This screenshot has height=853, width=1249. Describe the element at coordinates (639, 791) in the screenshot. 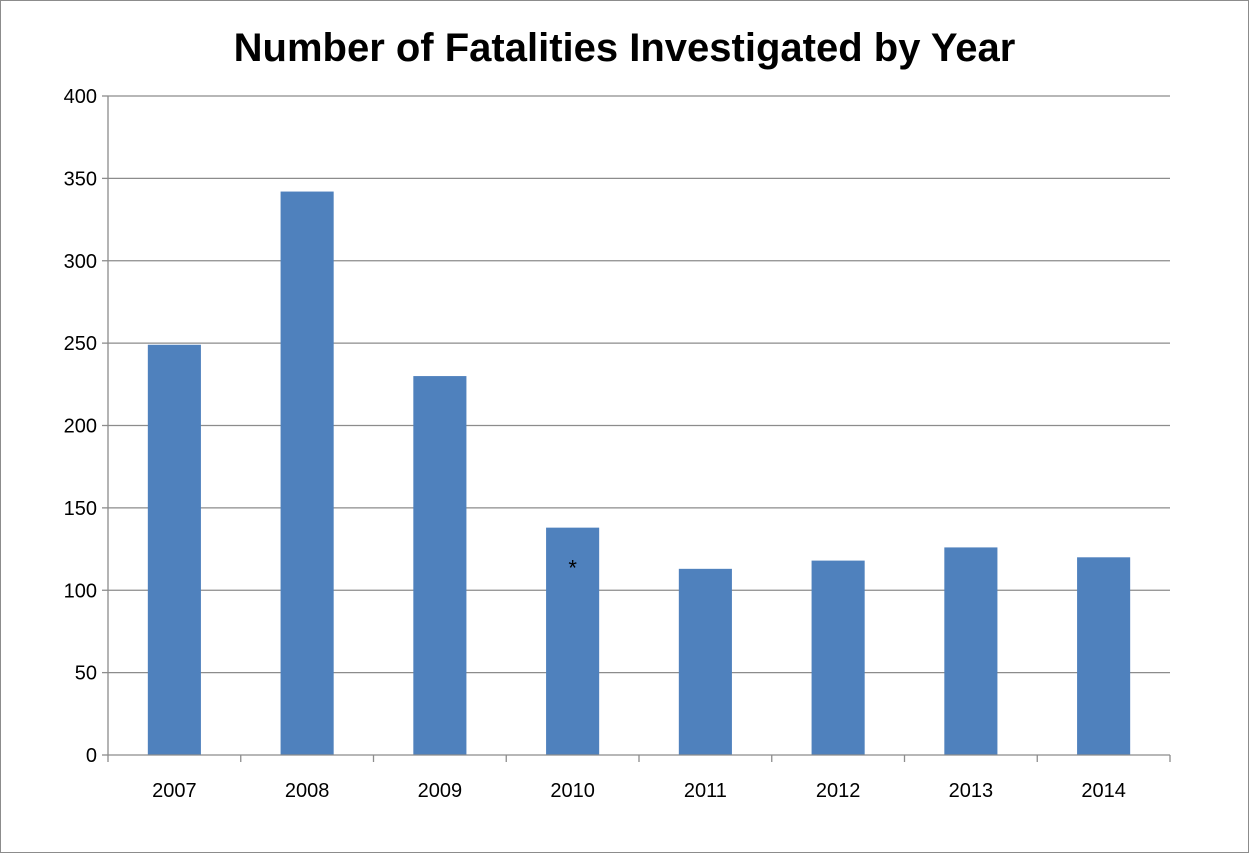

I see `x-tick-labels: 2007 2008 2009 2010 2011 2012 2013 2014` at that location.